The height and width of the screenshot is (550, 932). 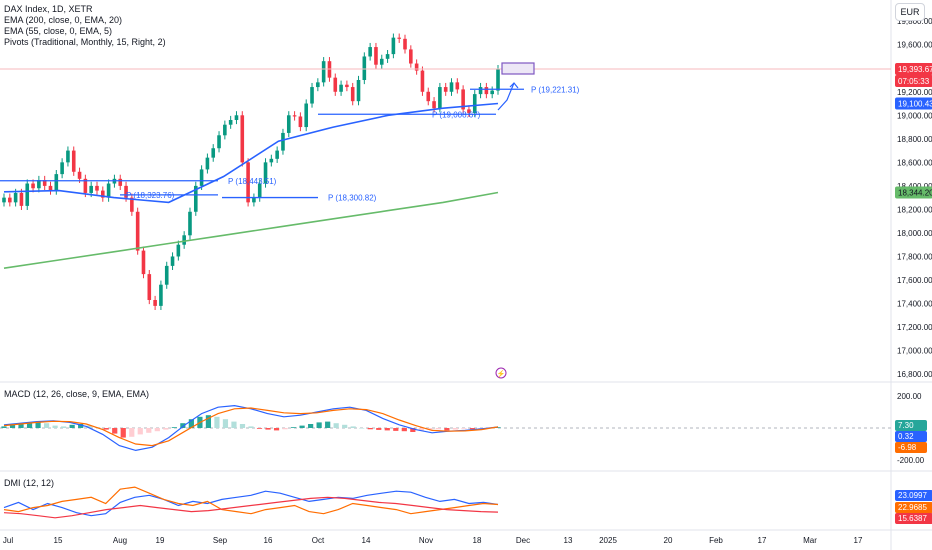 What do you see at coordinates (914, 81) in the screenshot?
I see `countdown-label: 07:05:33` at bounding box center [914, 81].